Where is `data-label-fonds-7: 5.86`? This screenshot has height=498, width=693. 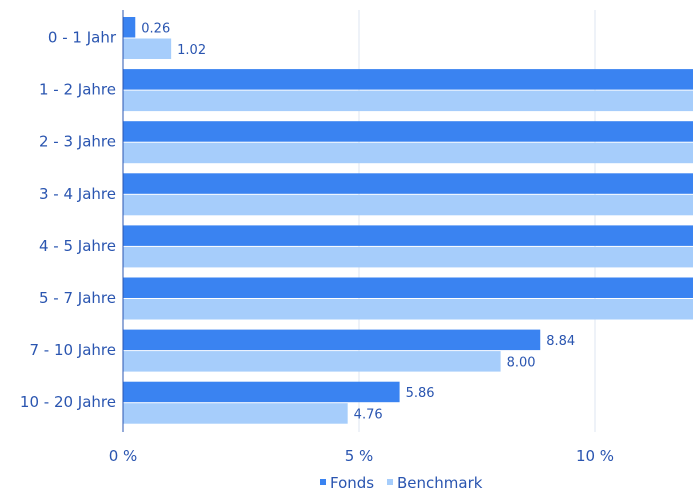 data-label-fonds-7: 5.86 is located at coordinates (420, 393).